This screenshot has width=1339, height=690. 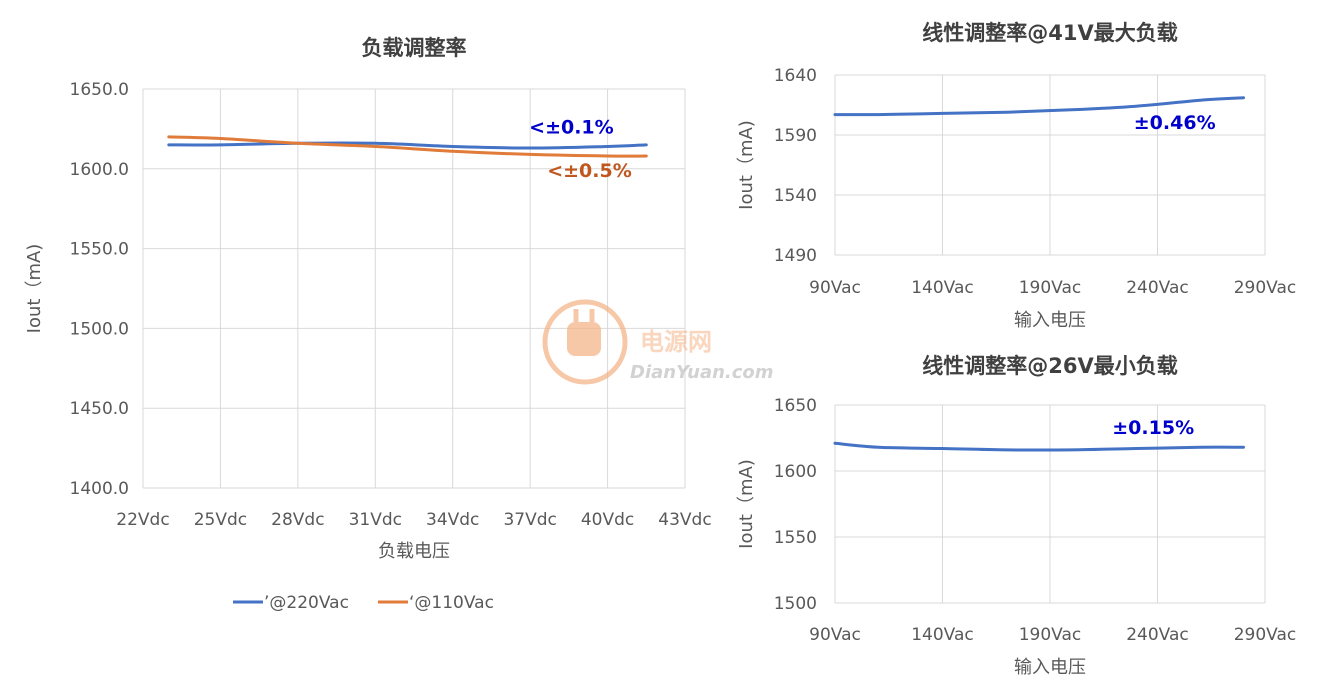 What do you see at coordinates (702, 372) in the screenshot?
I see `watermark-site: DianYuan.com` at bounding box center [702, 372].